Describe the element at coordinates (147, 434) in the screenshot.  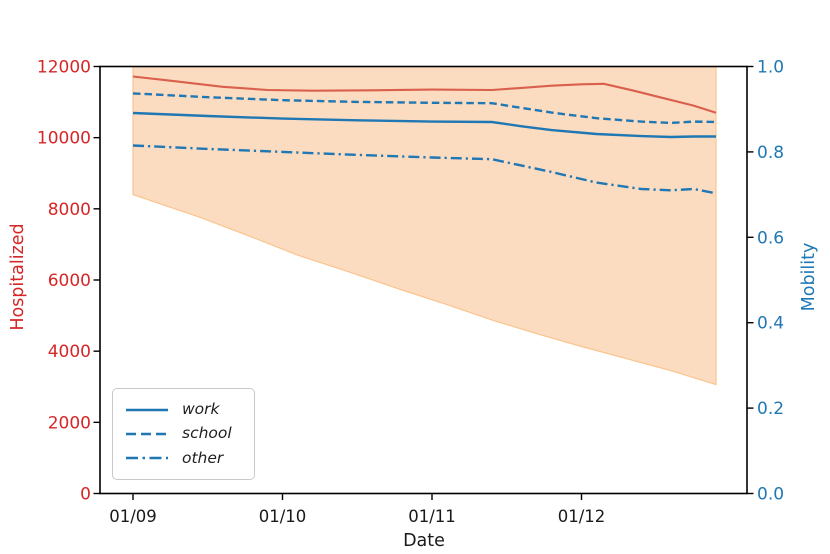
I see `legend-line-sample-dashed` at that location.